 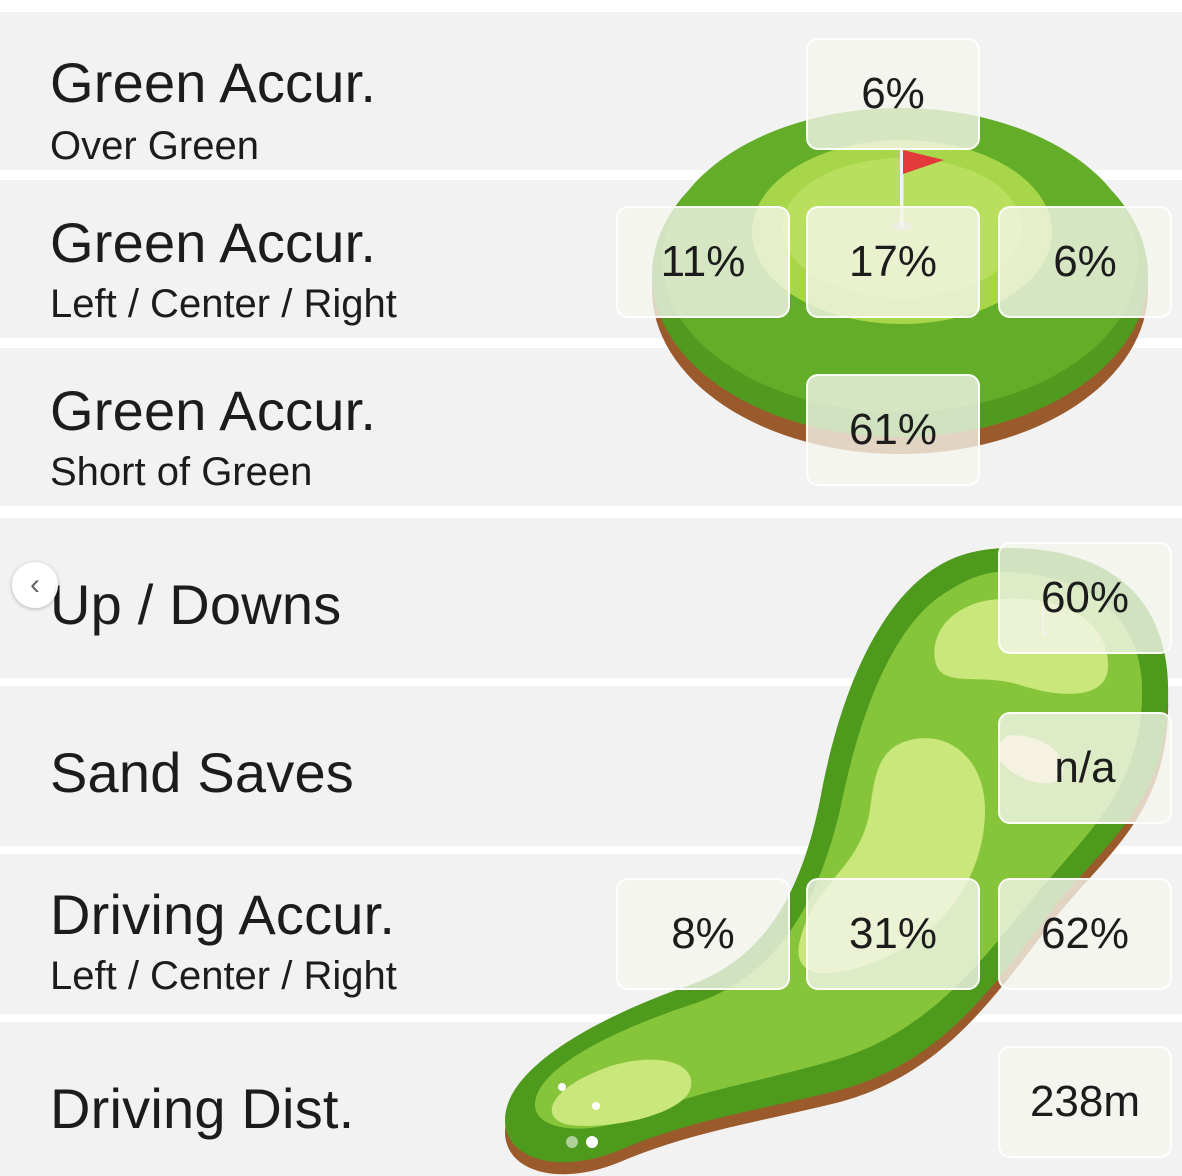 What do you see at coordinates (1085, 598) in the screenshot?
I see `up-downs-value: 60%` at bounding box center [1085, 598].